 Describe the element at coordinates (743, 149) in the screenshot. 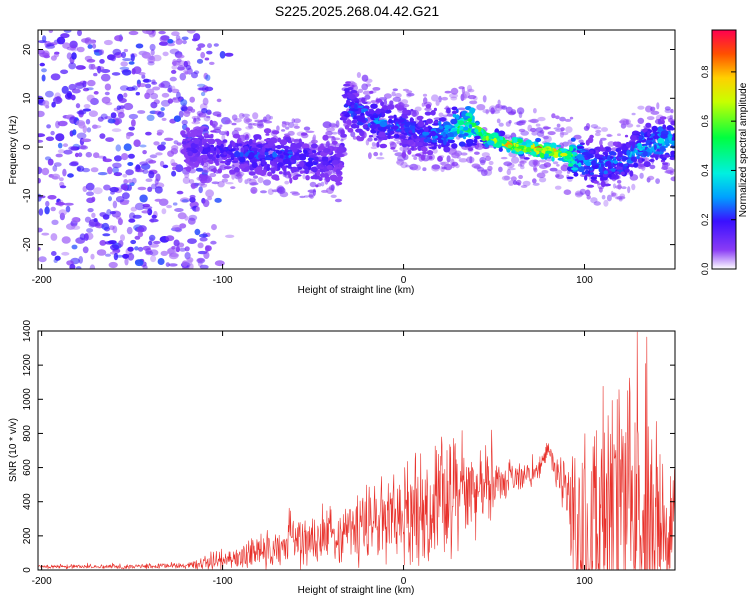

I see `colorbar-label: Normalized spectral amplitude` at that location.